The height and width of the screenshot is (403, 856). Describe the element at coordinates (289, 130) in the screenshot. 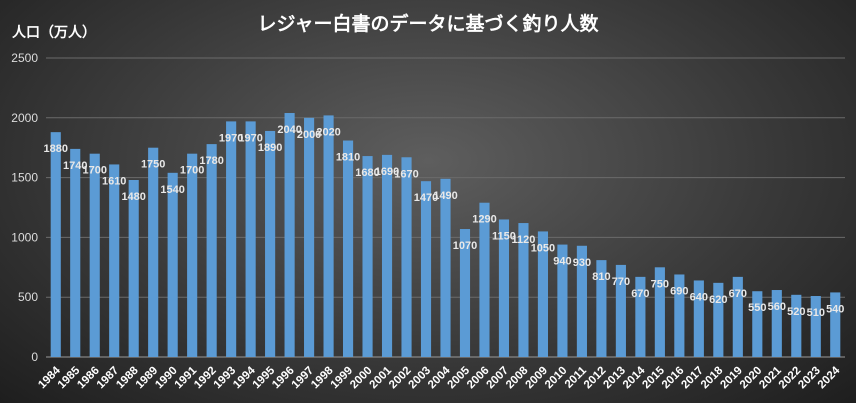

I see `data-label: 2040` at that location.